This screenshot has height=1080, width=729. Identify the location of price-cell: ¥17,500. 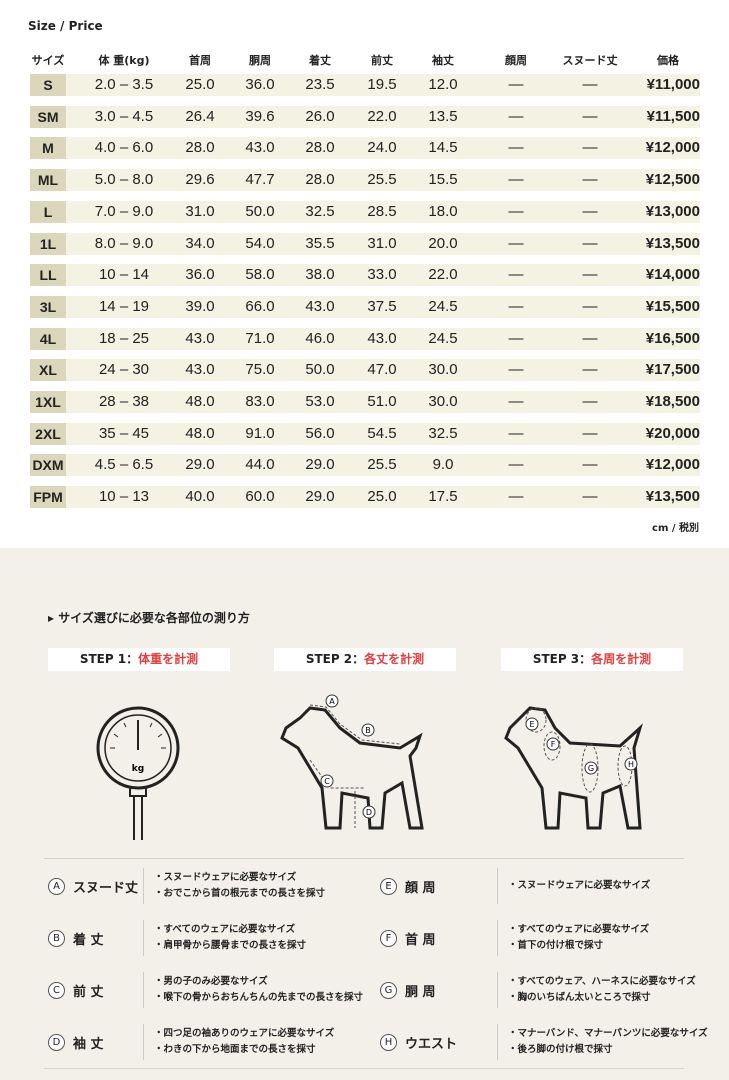
(672, 370).